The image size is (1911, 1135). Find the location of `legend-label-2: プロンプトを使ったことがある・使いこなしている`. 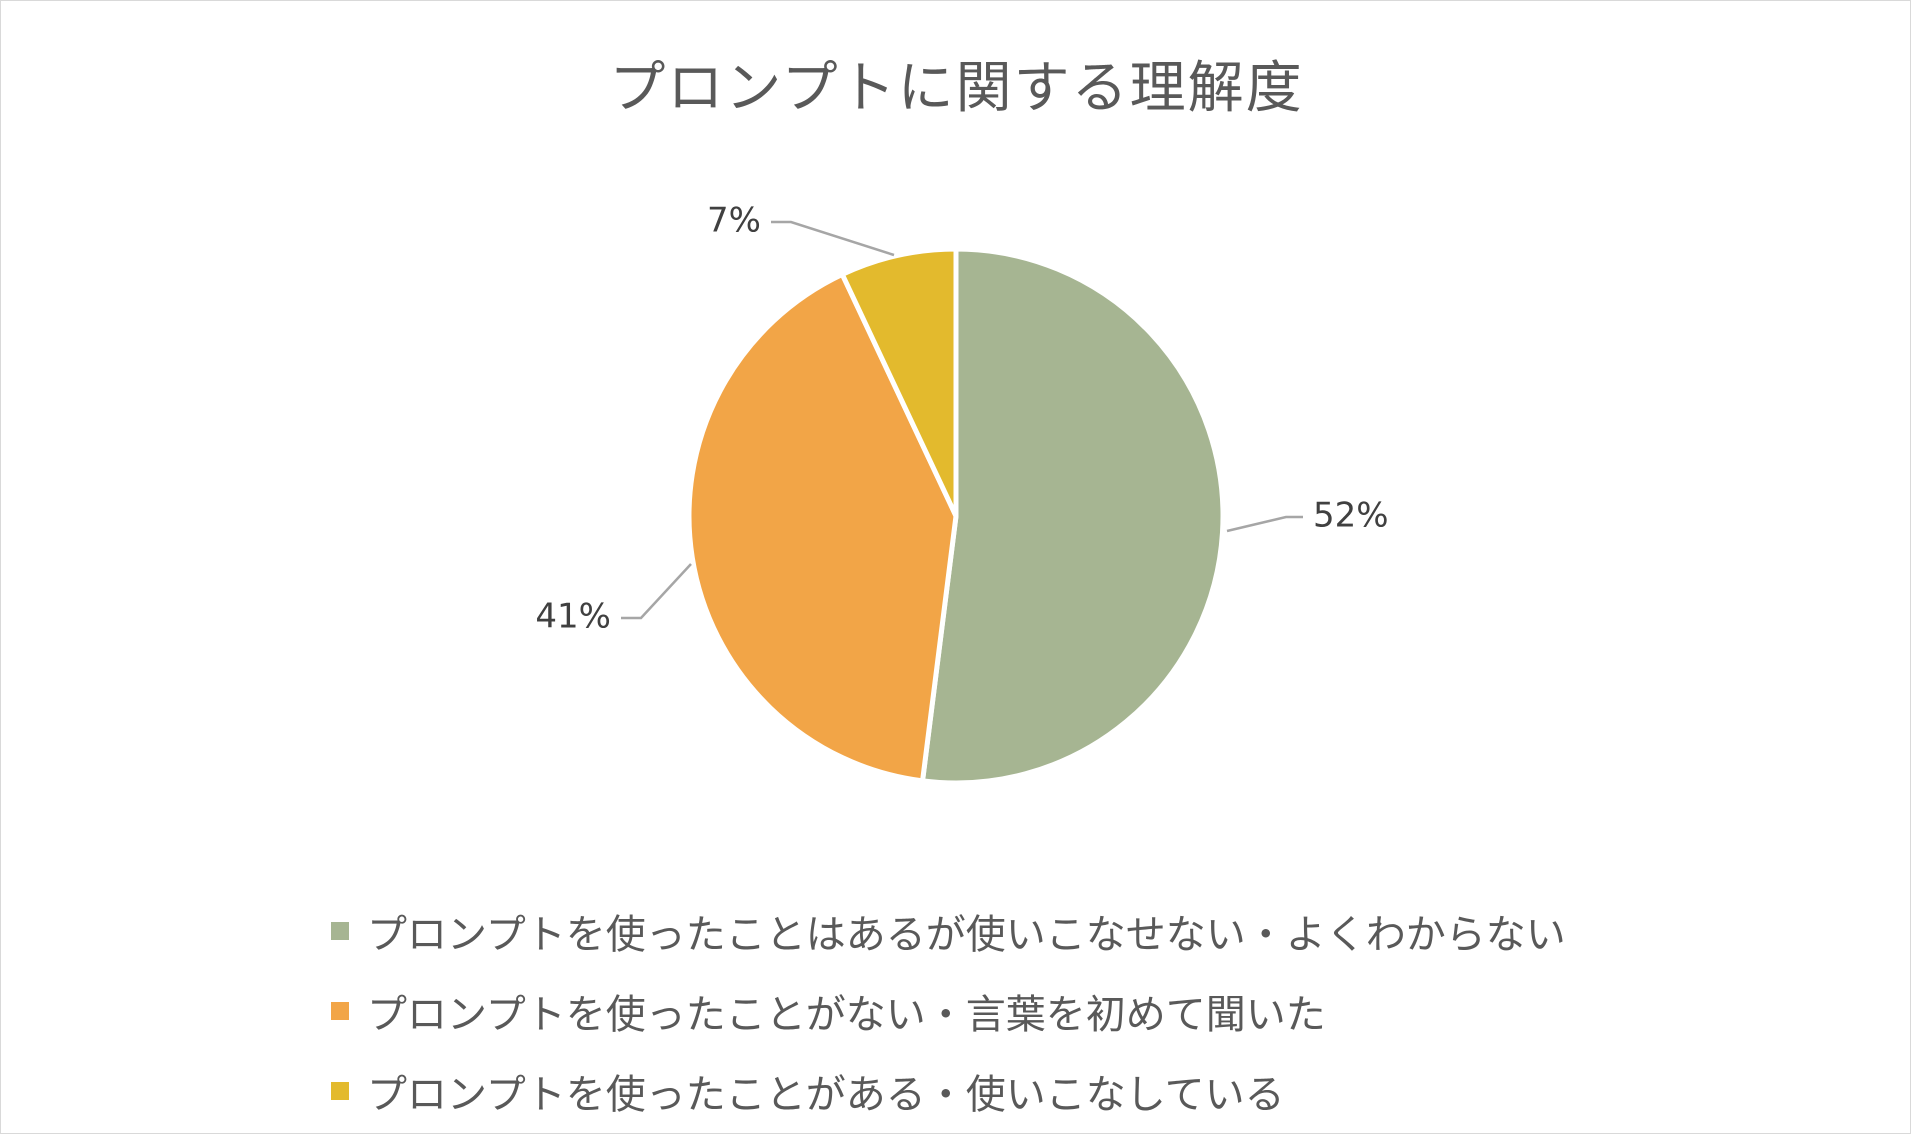

legend-label-2: プロンプトを使ったことがある・使いこなしている is located at coordinates (826, 1095).